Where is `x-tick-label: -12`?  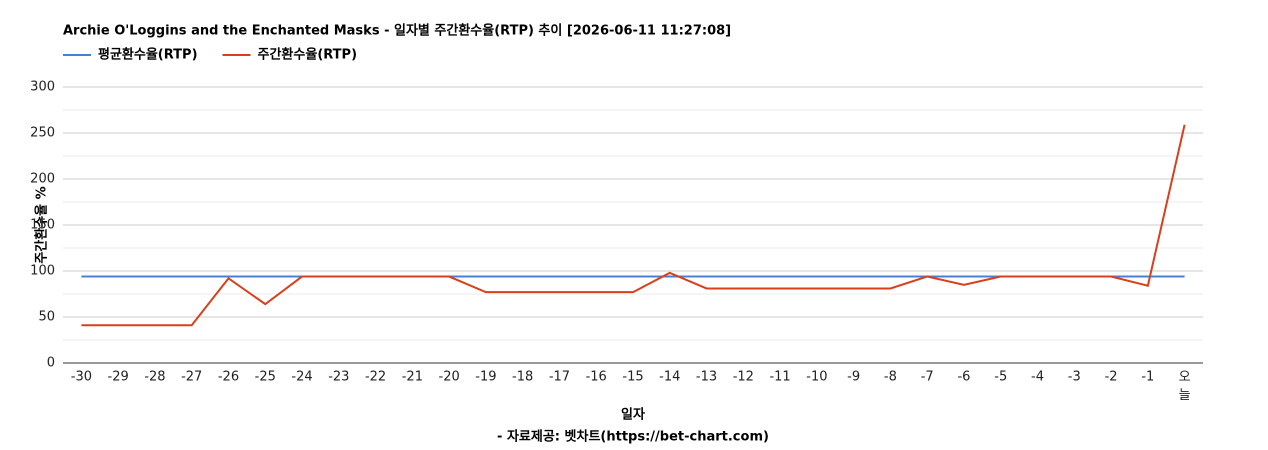 x-tick-label: -12 is located at coordinates (743, 377).